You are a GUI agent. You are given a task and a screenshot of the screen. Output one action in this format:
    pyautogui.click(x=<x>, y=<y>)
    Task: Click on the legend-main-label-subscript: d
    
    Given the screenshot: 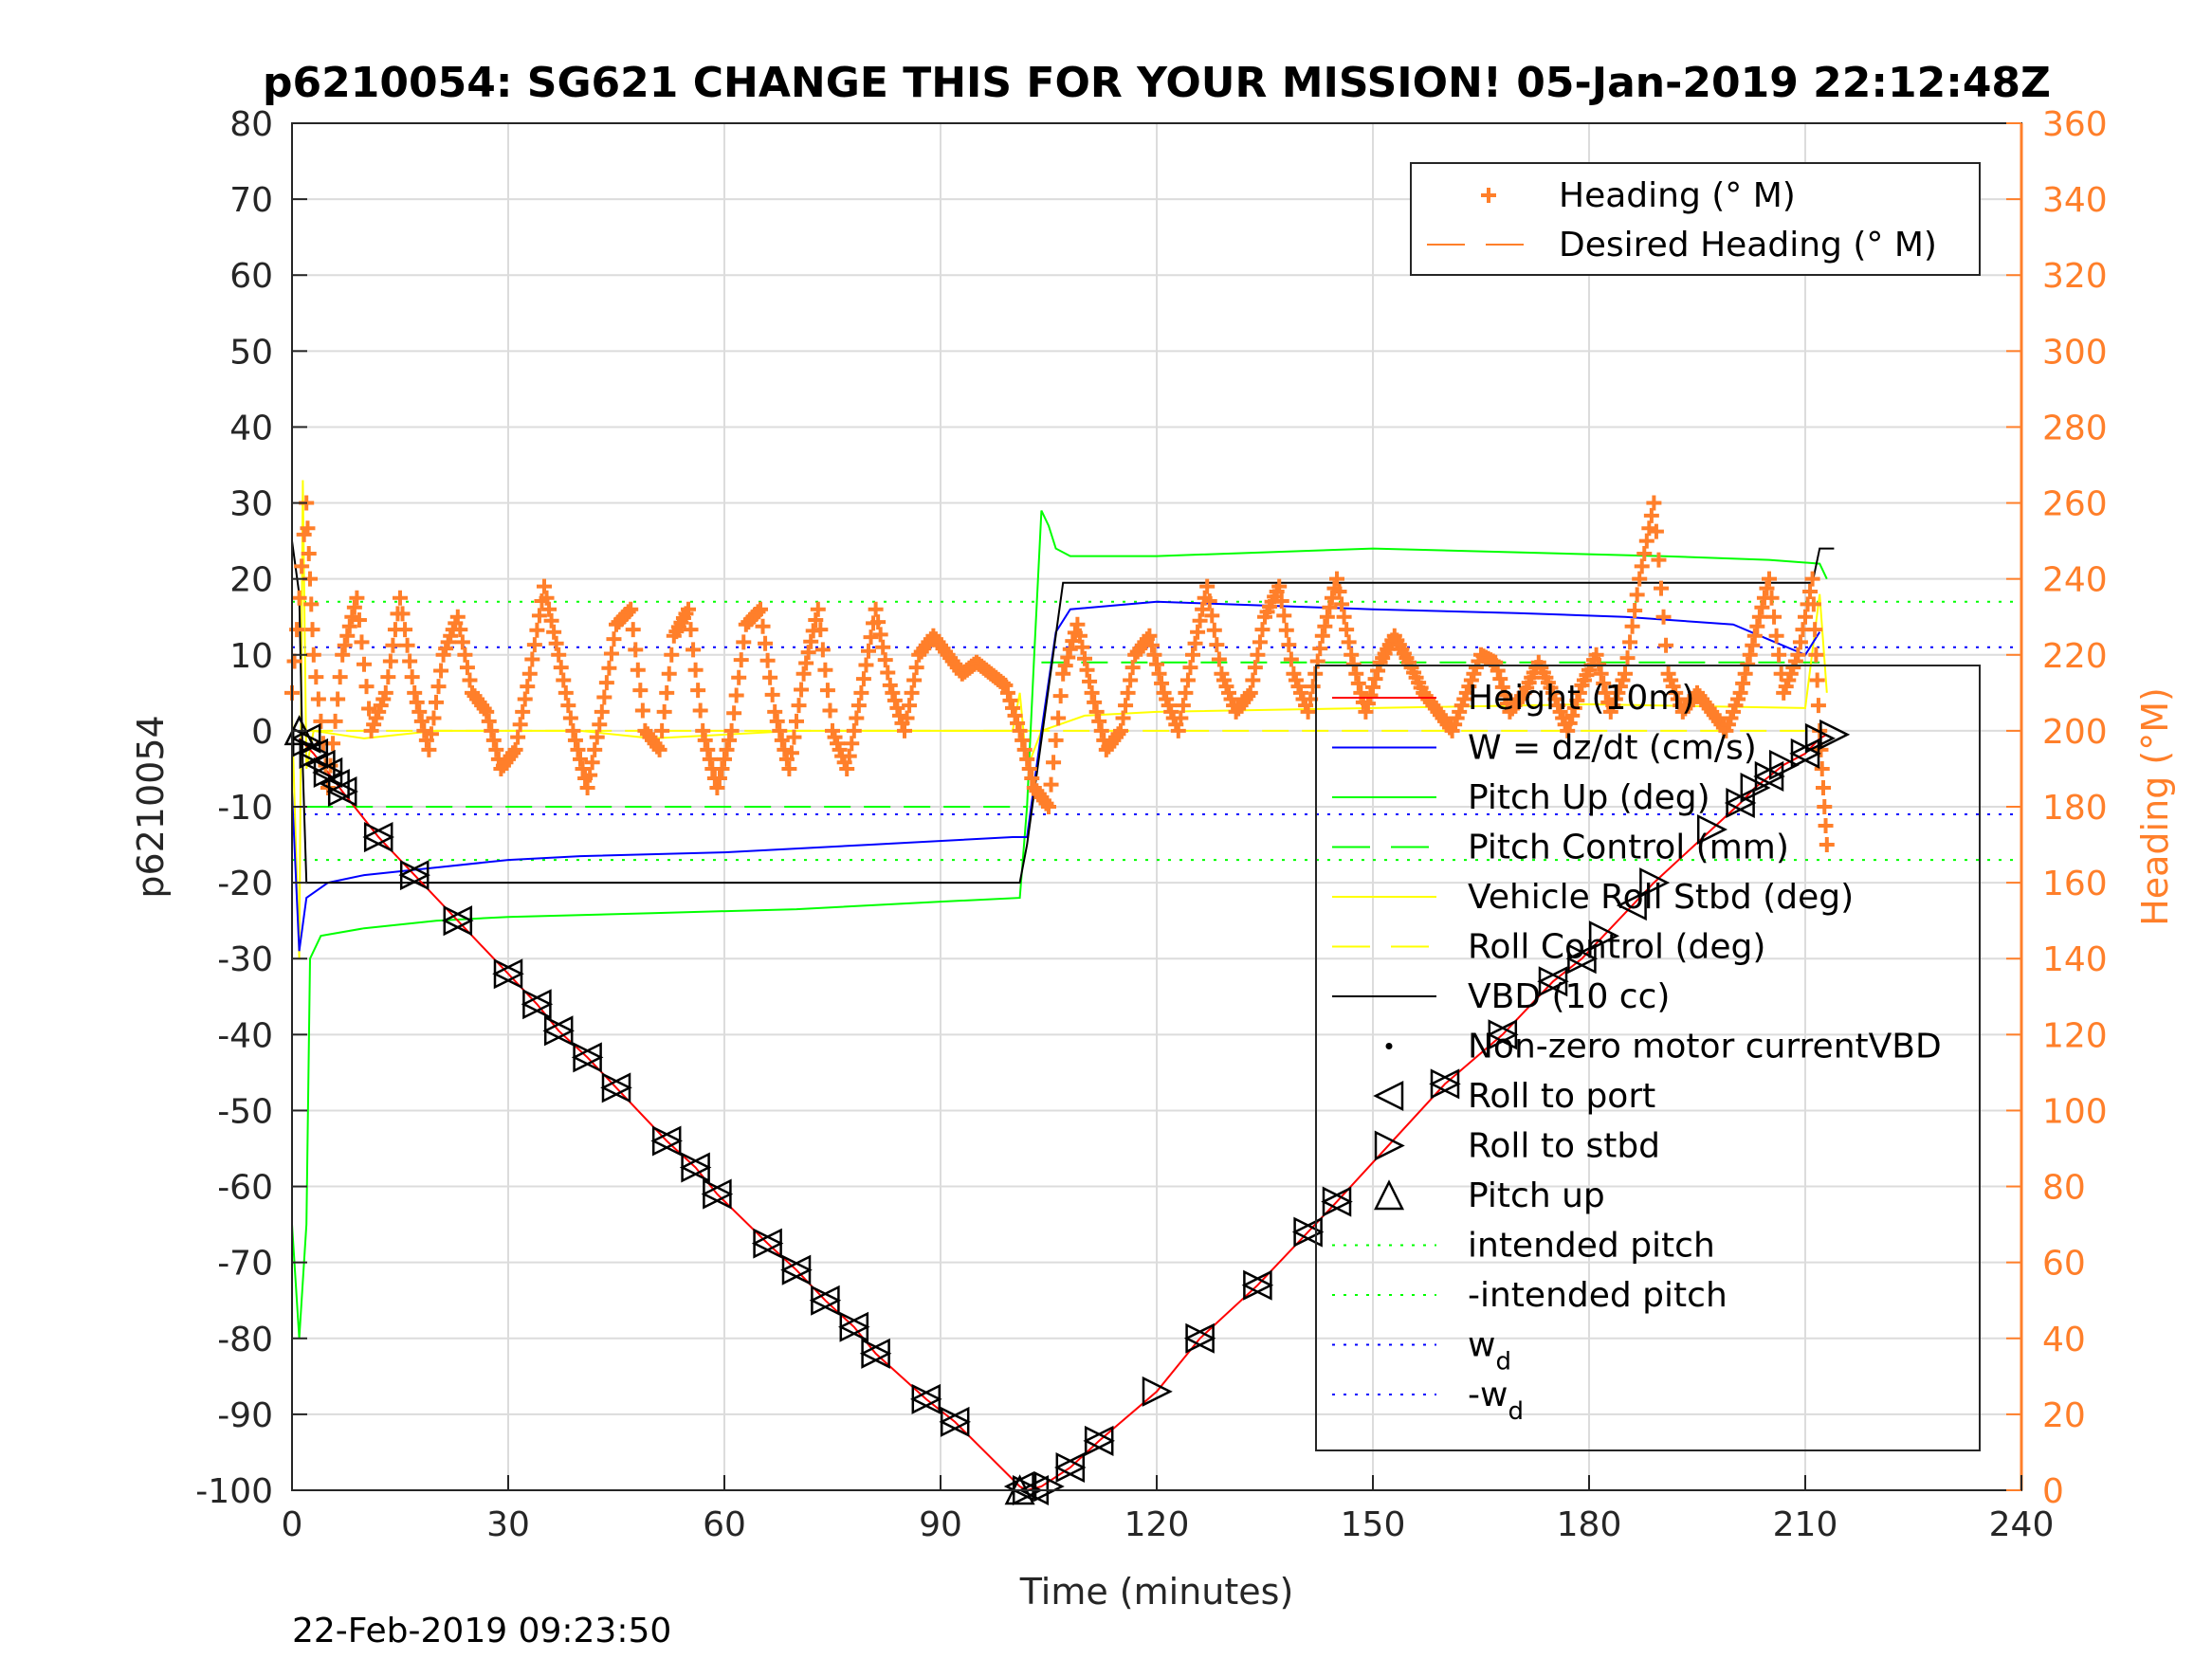 What is the action you would take?
    pyautogui.click(x=1516, y=1411)
    